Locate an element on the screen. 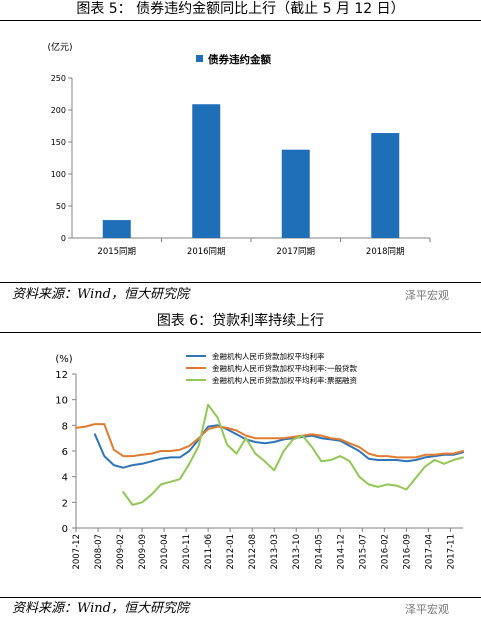 This screenshot has width=481, height=621. figure2-bottom-rule is located at coordinates (240, 597).